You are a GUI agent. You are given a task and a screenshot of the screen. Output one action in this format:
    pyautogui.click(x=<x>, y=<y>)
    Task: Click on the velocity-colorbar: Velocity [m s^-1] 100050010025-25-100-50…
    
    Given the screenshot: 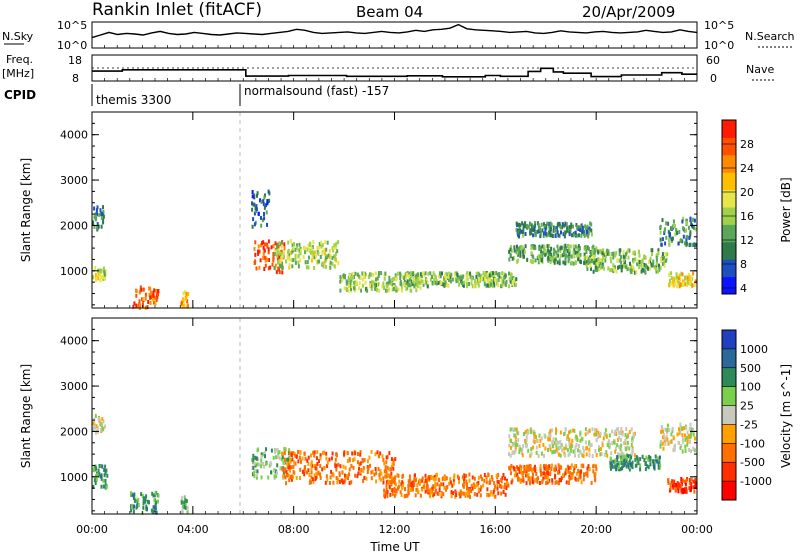 What is the action you would take?
    pyautogui.click(x=757, y=415)
    